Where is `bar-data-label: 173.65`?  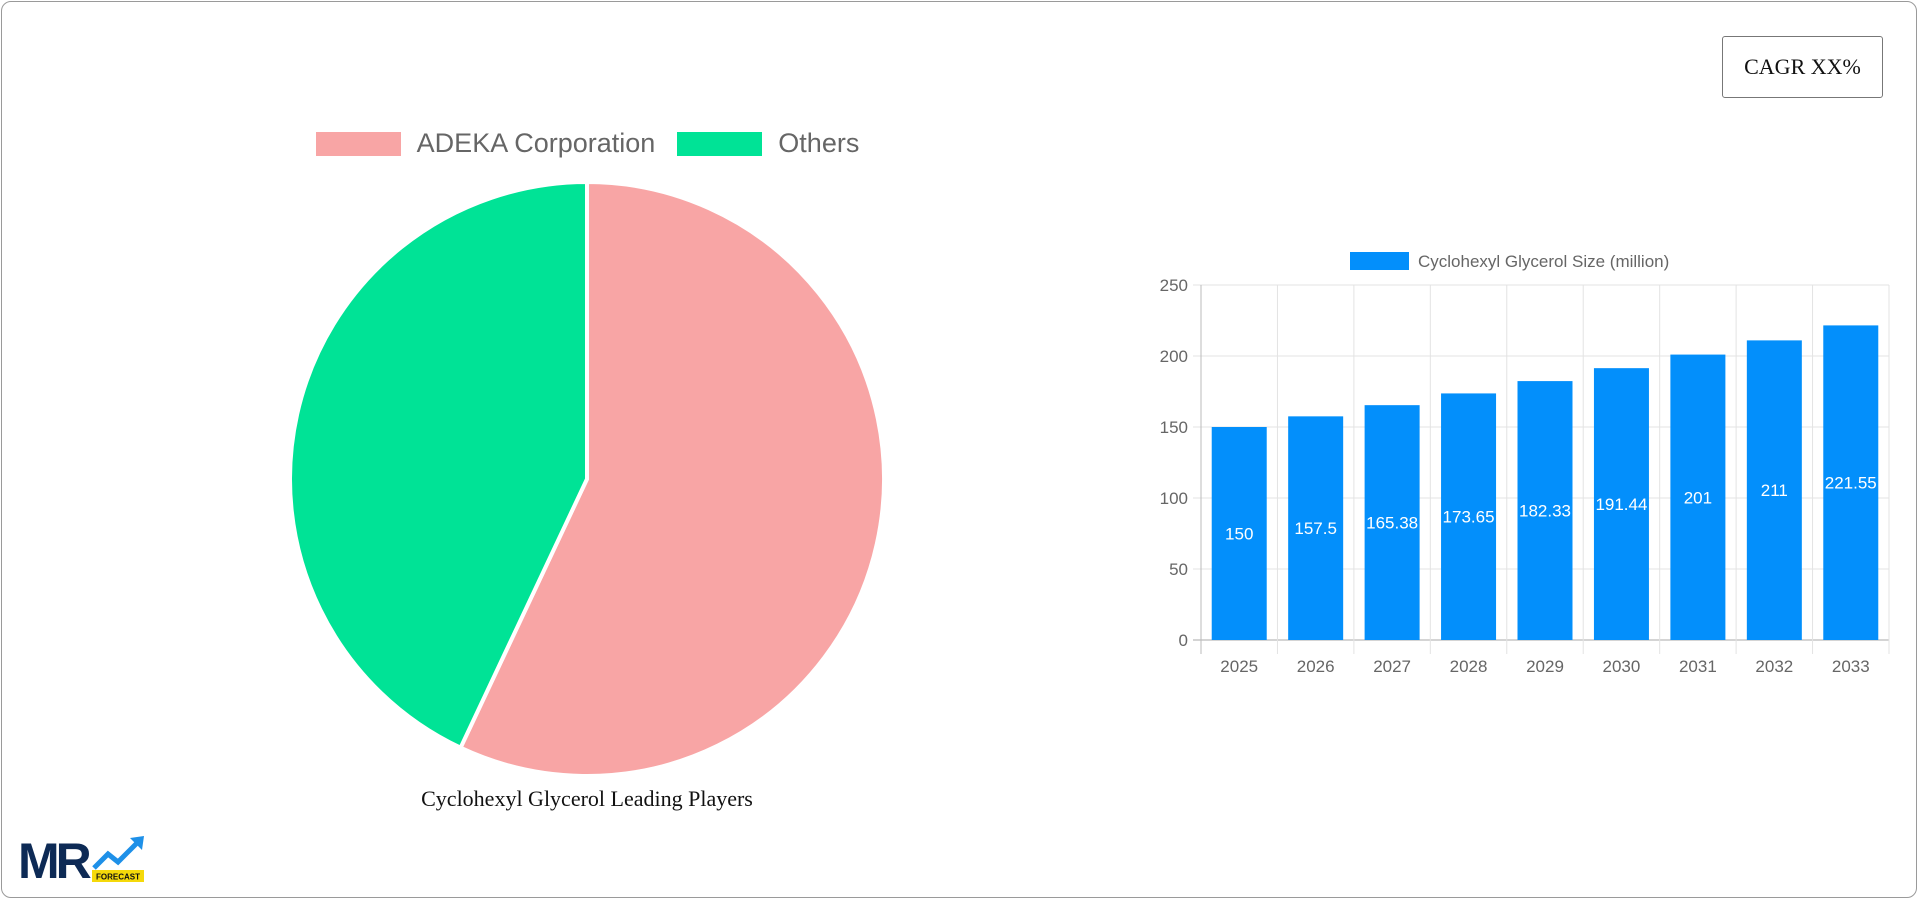
bar-data-label: 173.65 is located at coordinates (1469, 517).